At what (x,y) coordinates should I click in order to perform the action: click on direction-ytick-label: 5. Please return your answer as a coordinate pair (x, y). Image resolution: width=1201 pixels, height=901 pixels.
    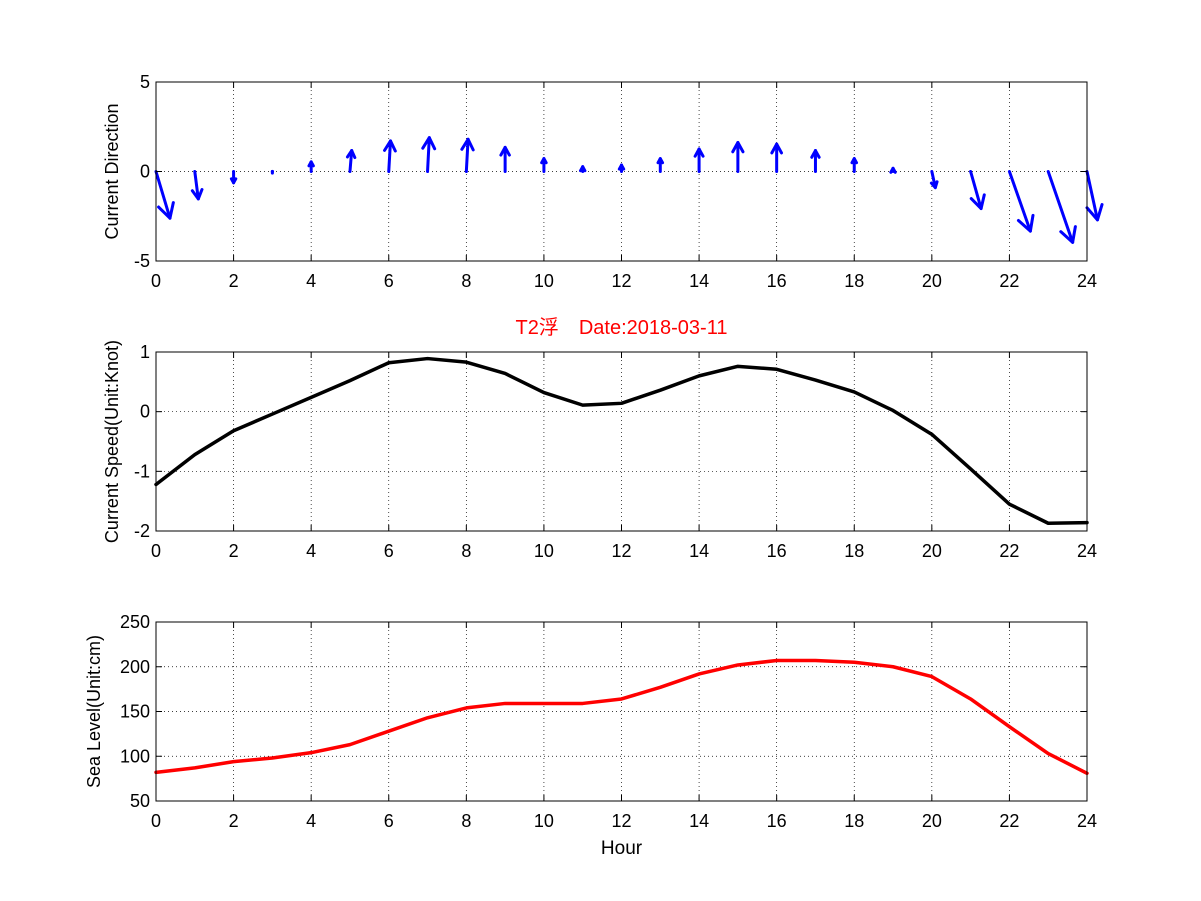
    Looking at the image, I should click on (145, 82).